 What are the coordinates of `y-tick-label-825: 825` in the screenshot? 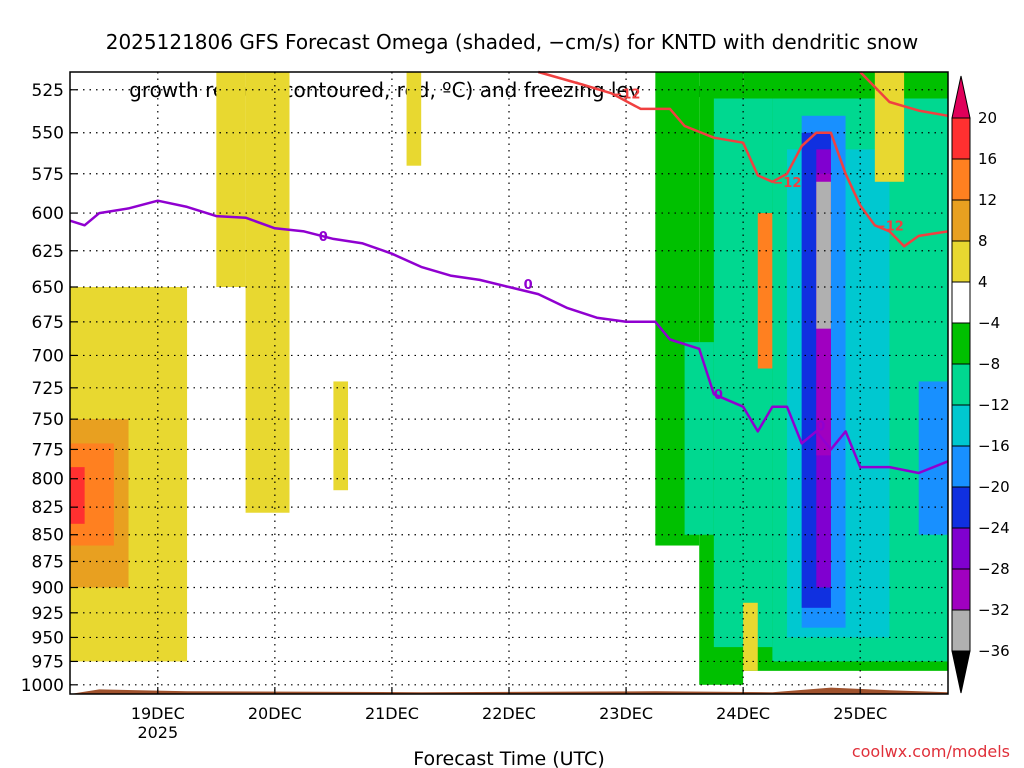 It's located at (48, 508).